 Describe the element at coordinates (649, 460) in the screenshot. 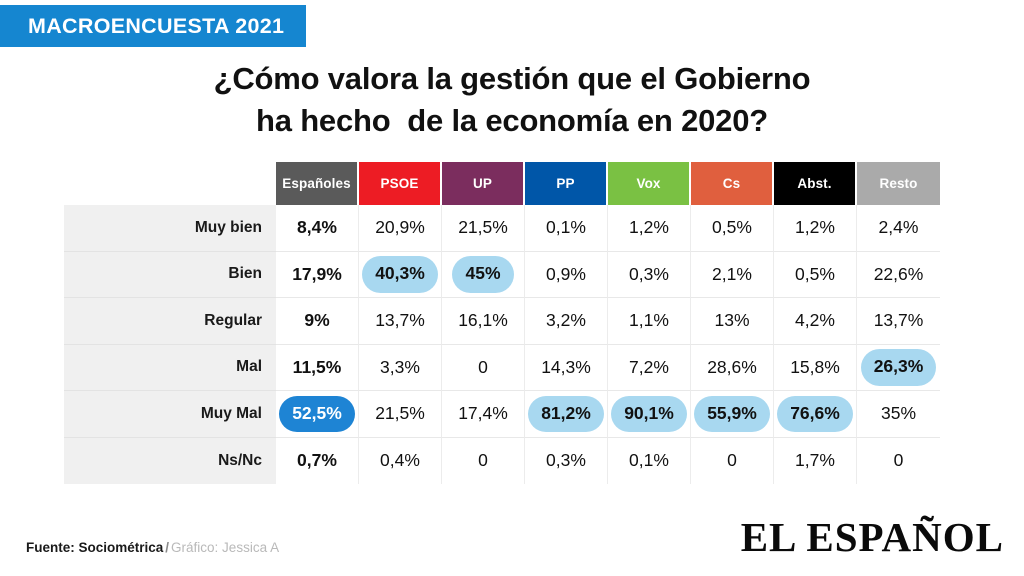

I see `cell-vox-5: 0,1%` at that location.